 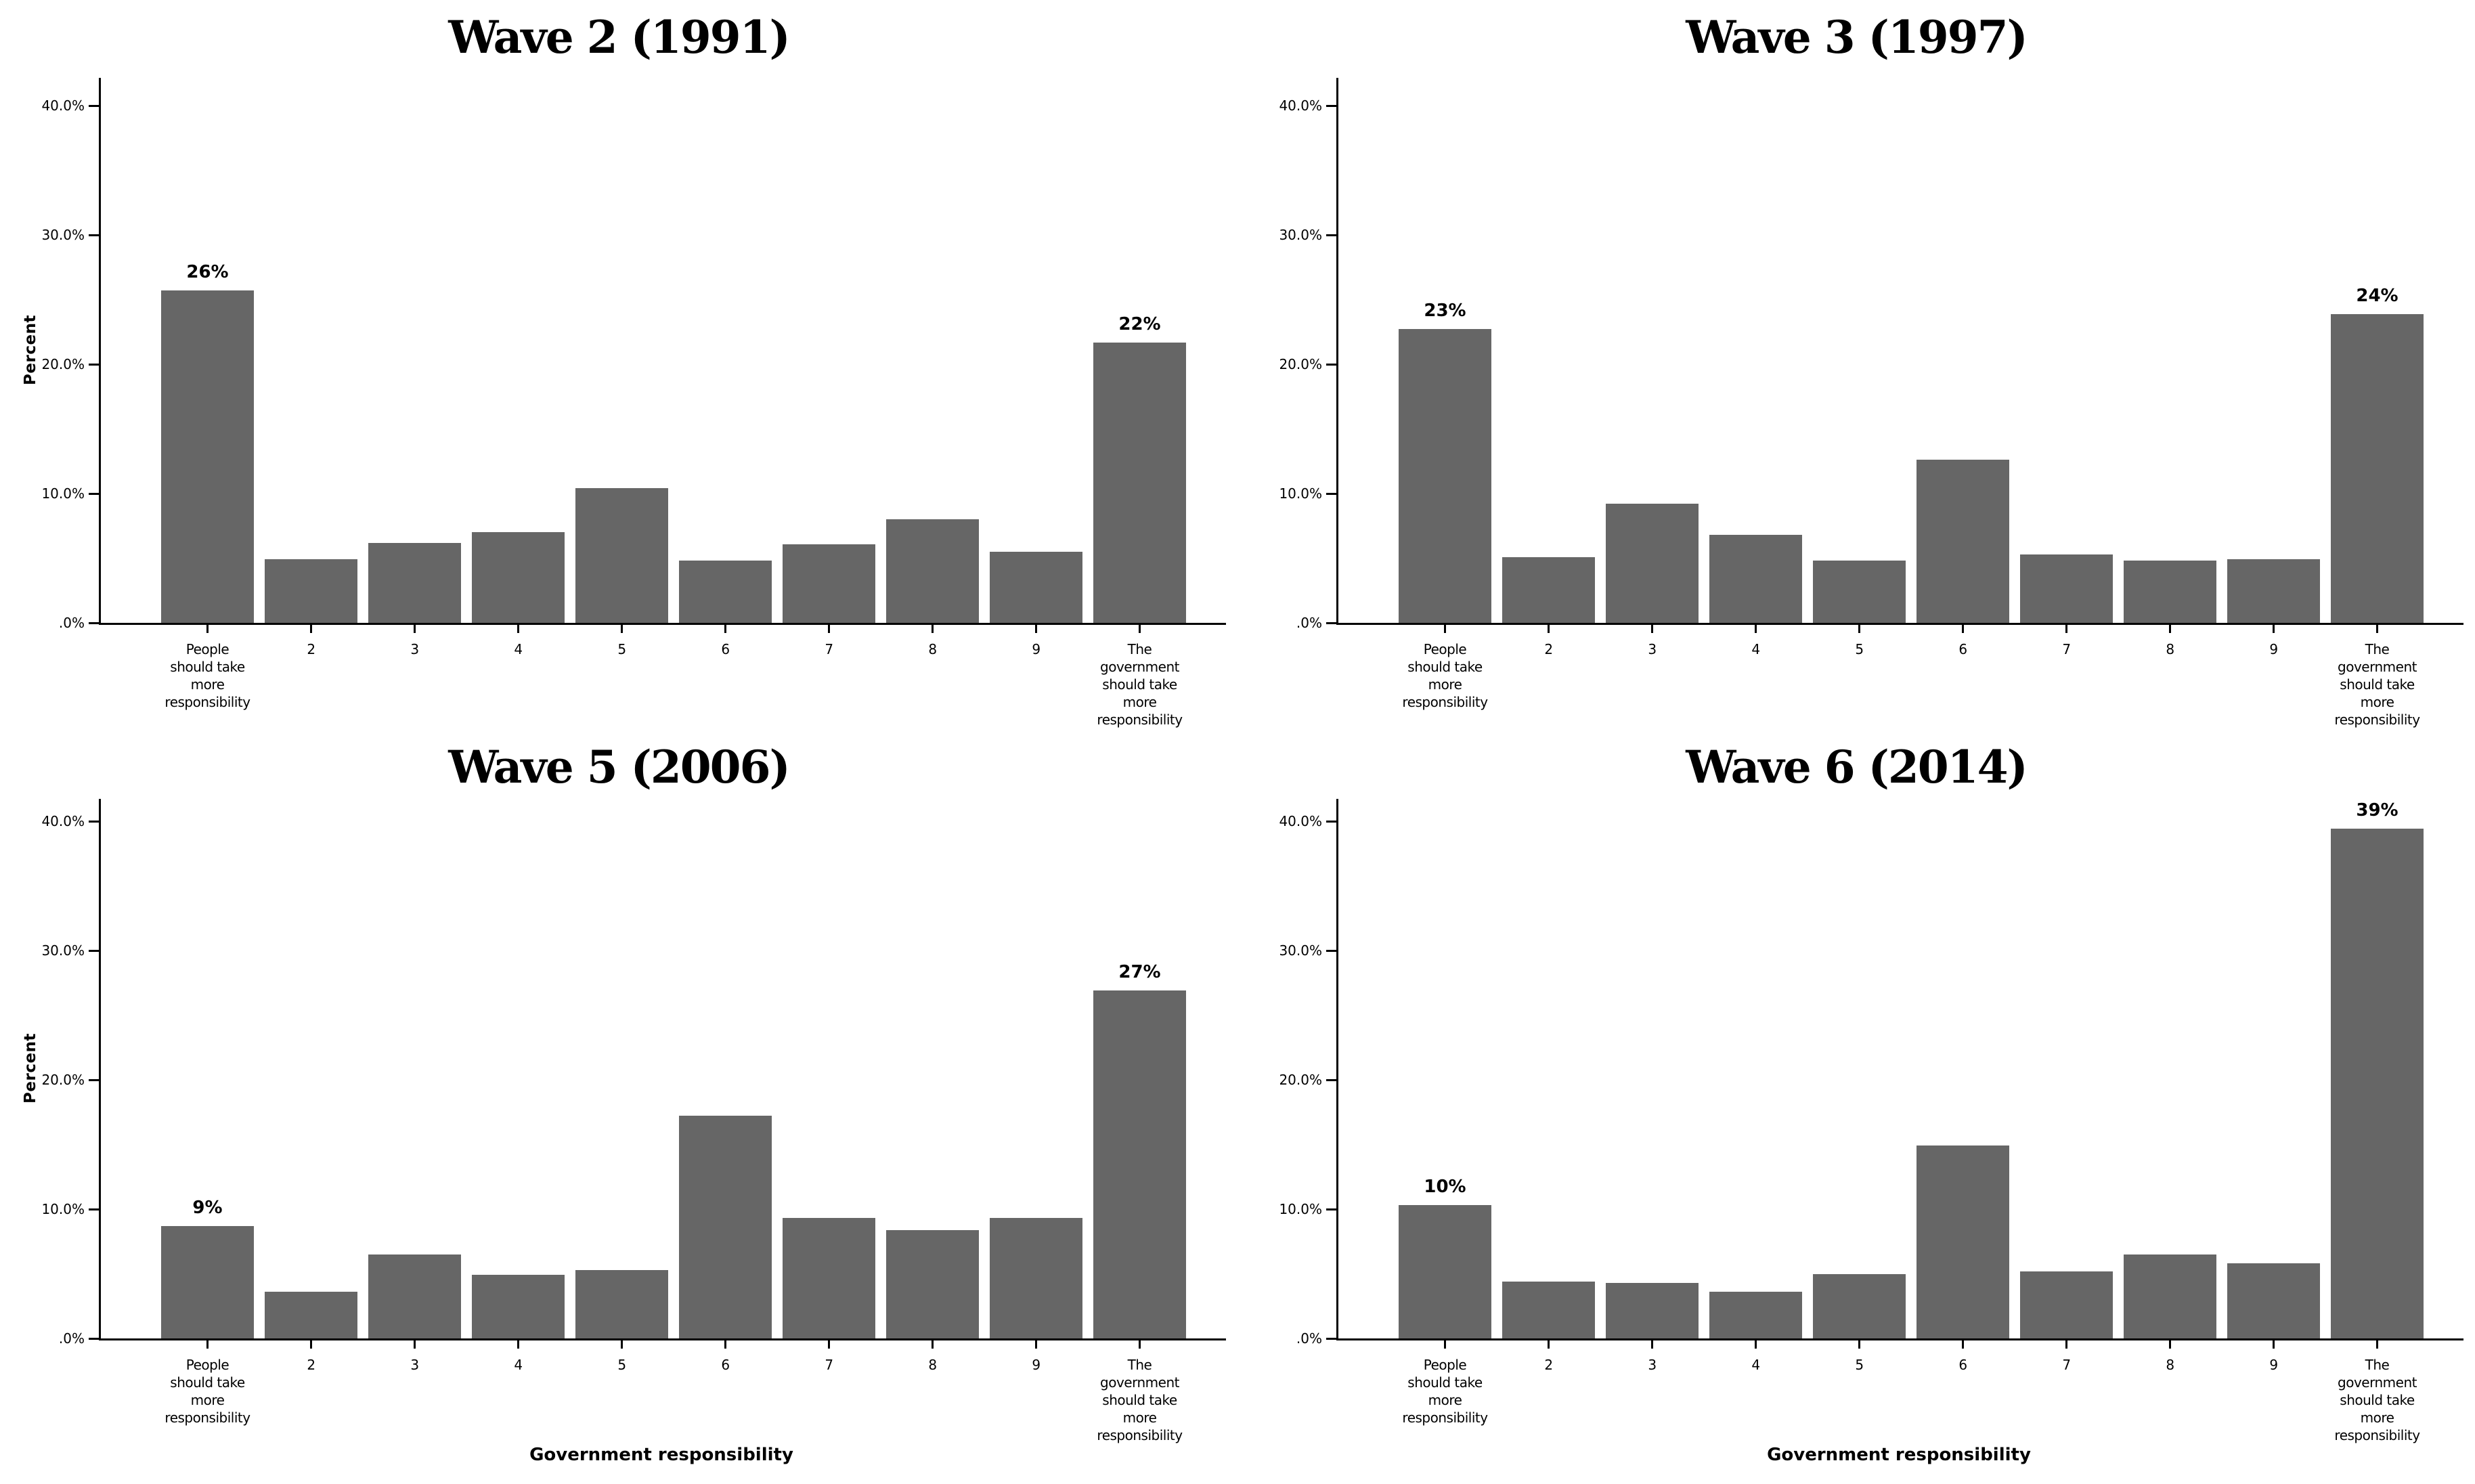 I want to click on bar-value-label: 24%, so click(x=2377, y=295).